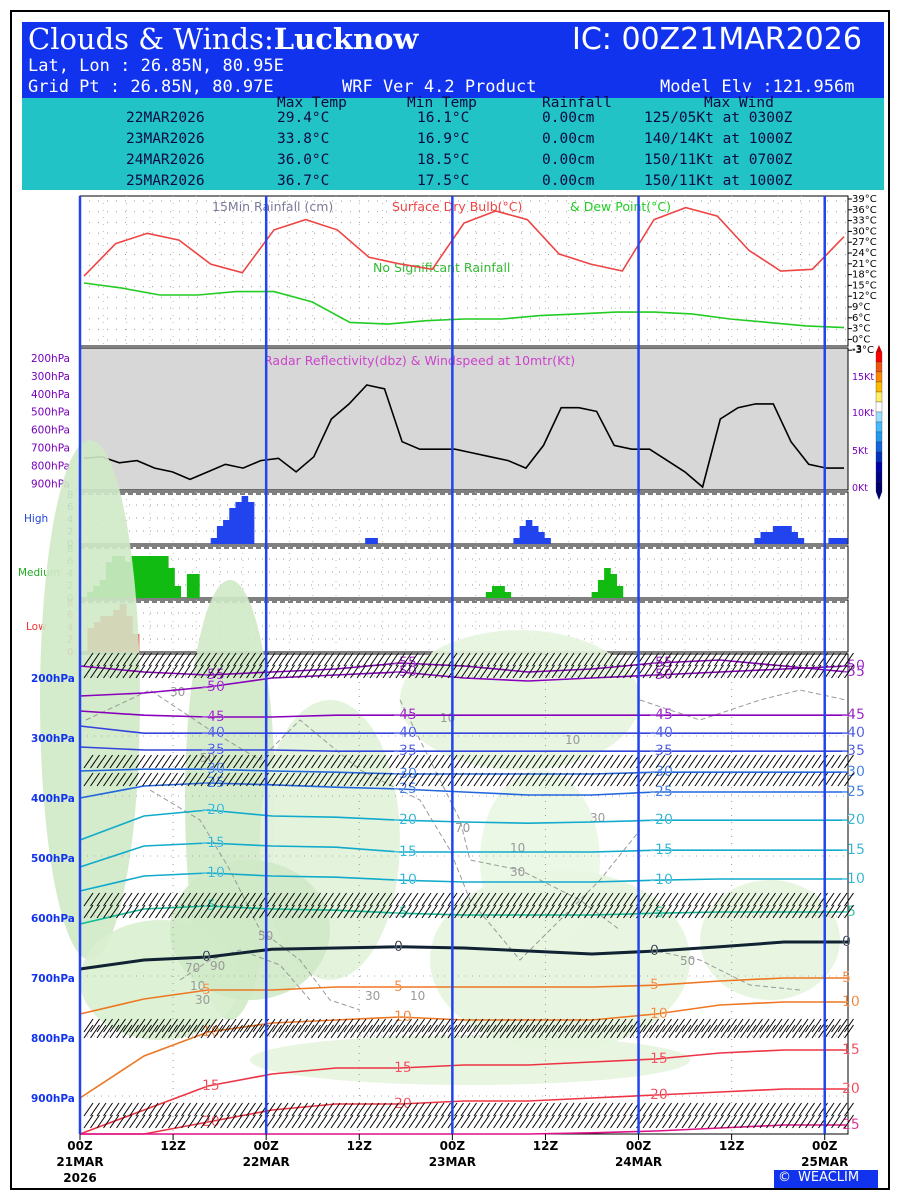 This screenshot has height=1200, width=900. What do you see at coordinates (165, 118) in the screenshot?
I see `summary-date: 22MAR2026` at bounding box center [165, 118].